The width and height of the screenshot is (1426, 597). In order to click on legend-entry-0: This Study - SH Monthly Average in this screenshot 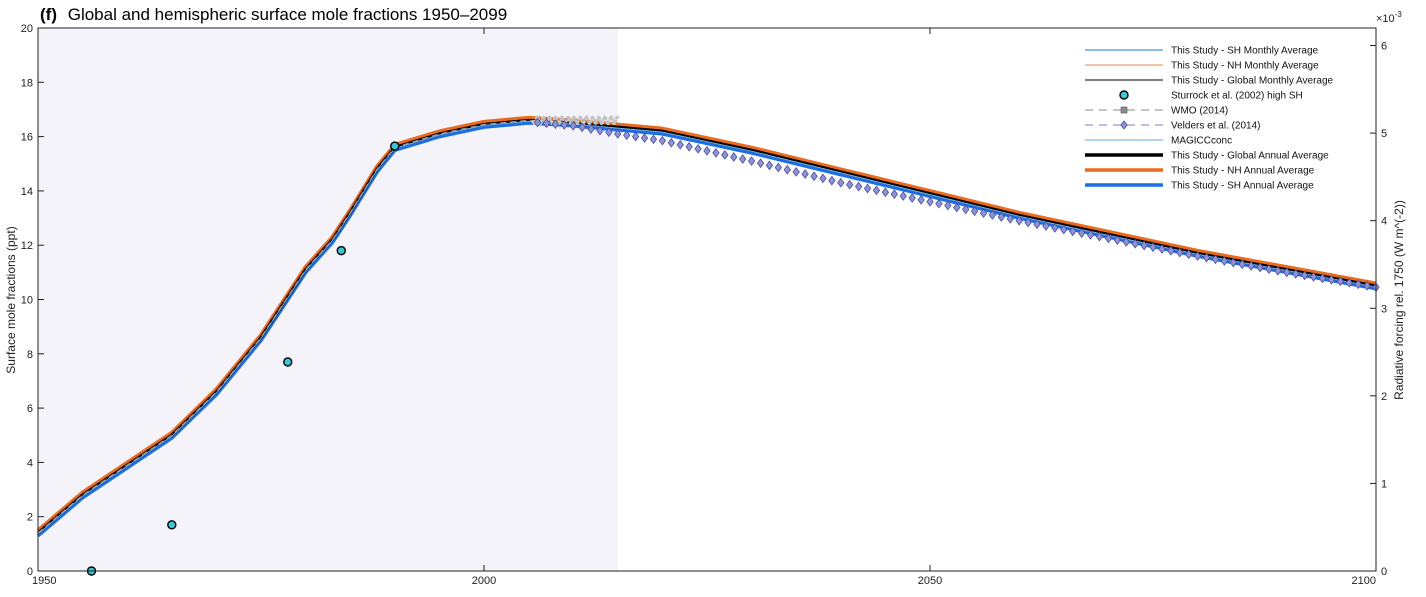, I will do `click(1202, 51)`.